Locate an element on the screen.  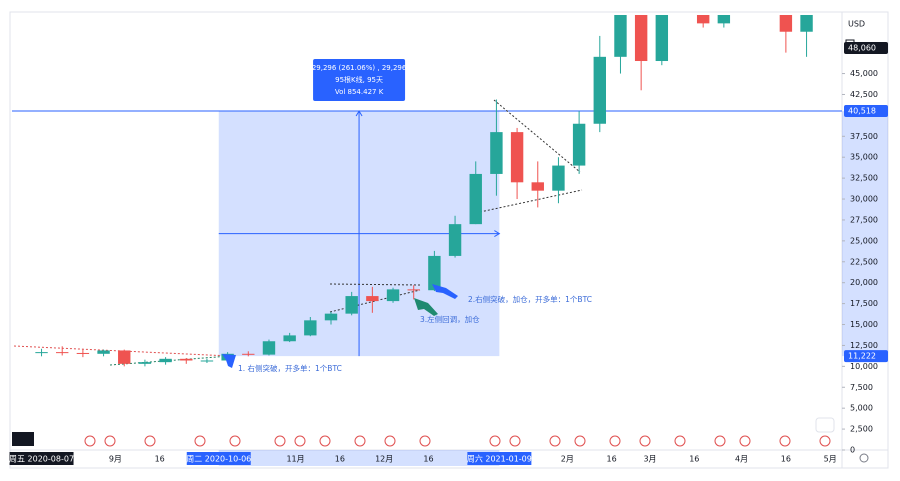
measure-label-bg is located at coordinates (359, 80).